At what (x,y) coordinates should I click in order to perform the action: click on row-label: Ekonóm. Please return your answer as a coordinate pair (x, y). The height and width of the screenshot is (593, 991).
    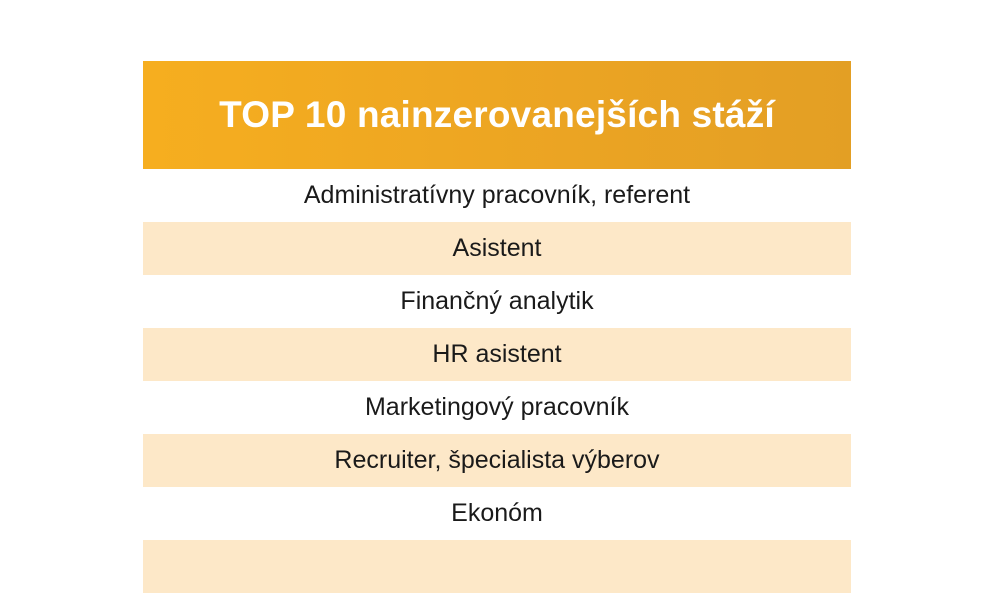
    Looking at the image, I should click on (497, 513).